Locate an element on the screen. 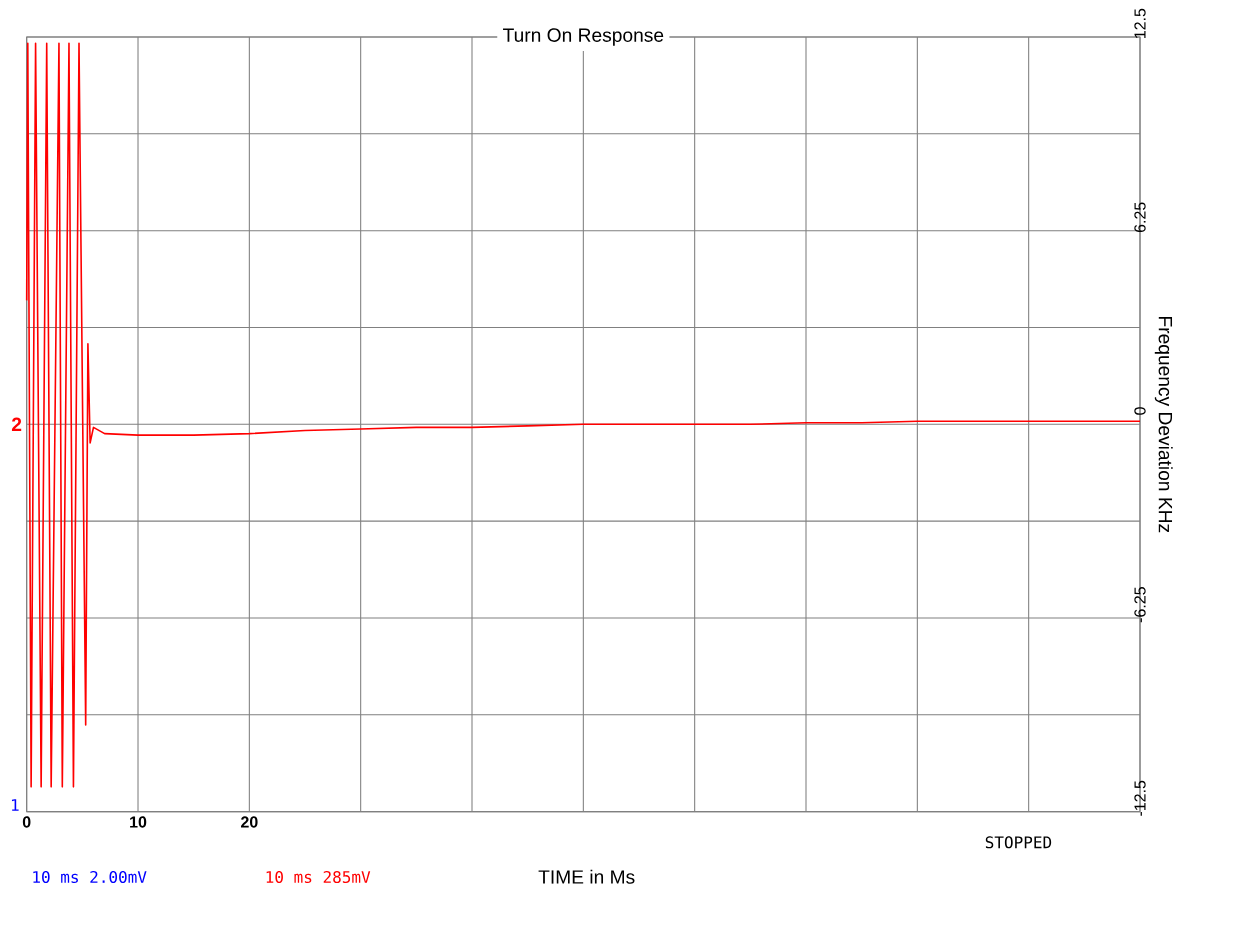 This screenshot has height=925, width=1236. x-tick-label: 10 is located at coordinates (138, 822).